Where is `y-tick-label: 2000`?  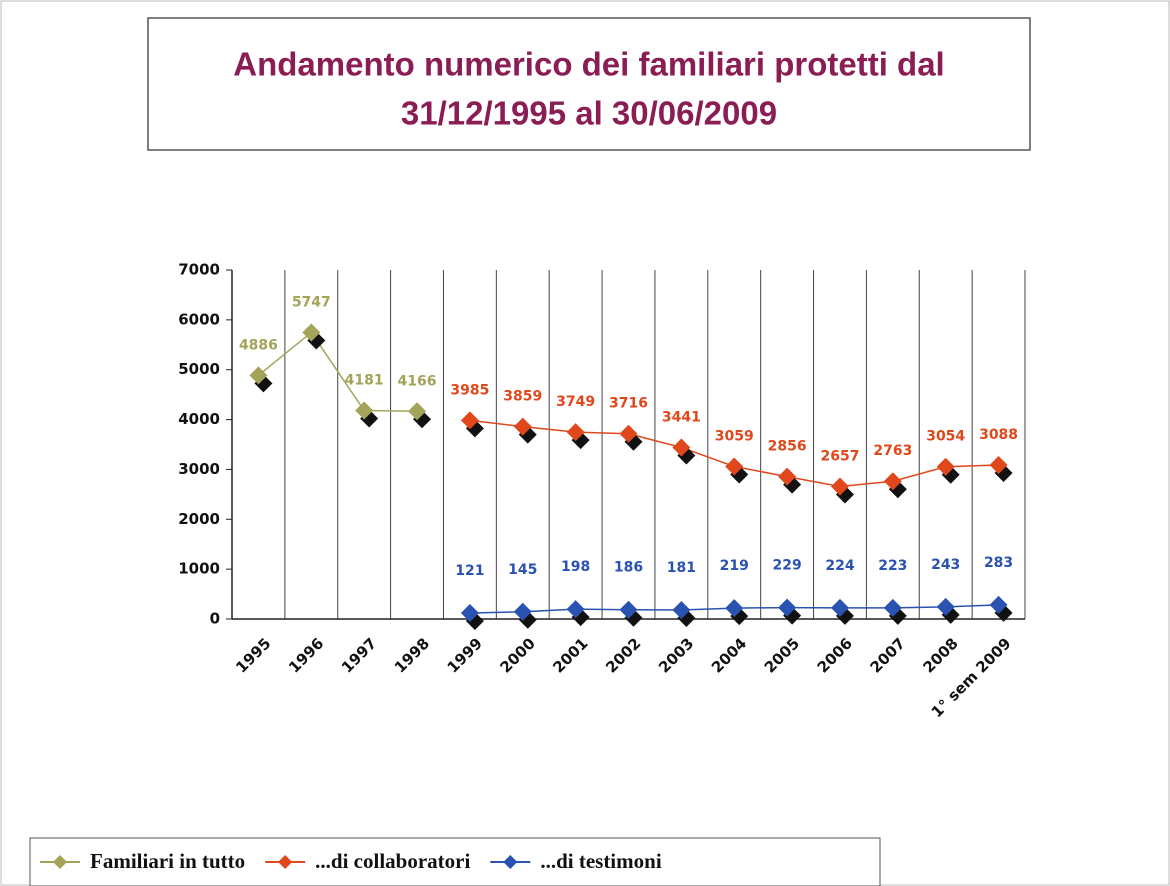 y-tick-label: 2000 is located at coordinates (199, 519).